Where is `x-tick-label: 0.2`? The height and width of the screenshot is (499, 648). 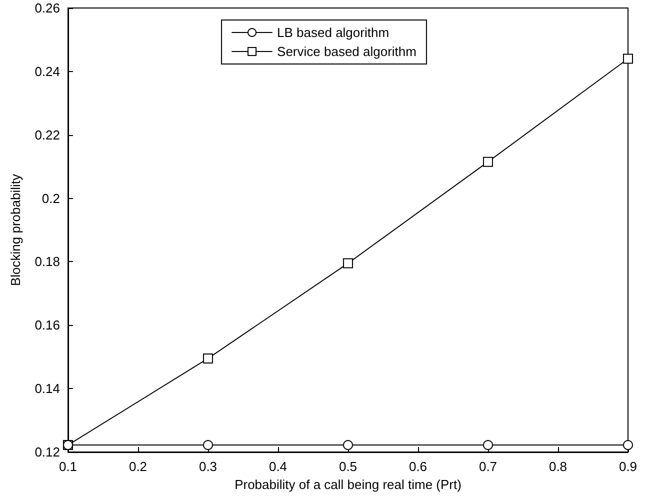
x-tick-label: 0.2 is located at coordinates (138, 466).